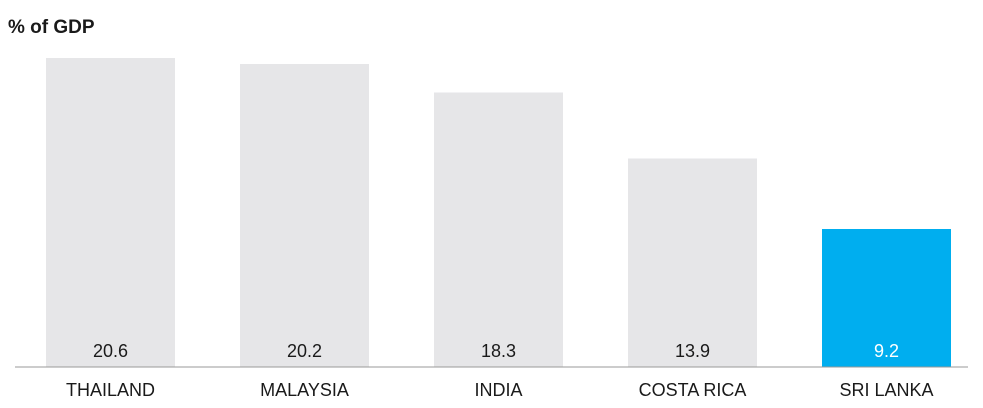 The width and height of the screenshot is (983, 408). What do you see at coordinates (886, 298) in the screenshot?
I see `bar-sri-lanka` at bounding box center [886, 298].